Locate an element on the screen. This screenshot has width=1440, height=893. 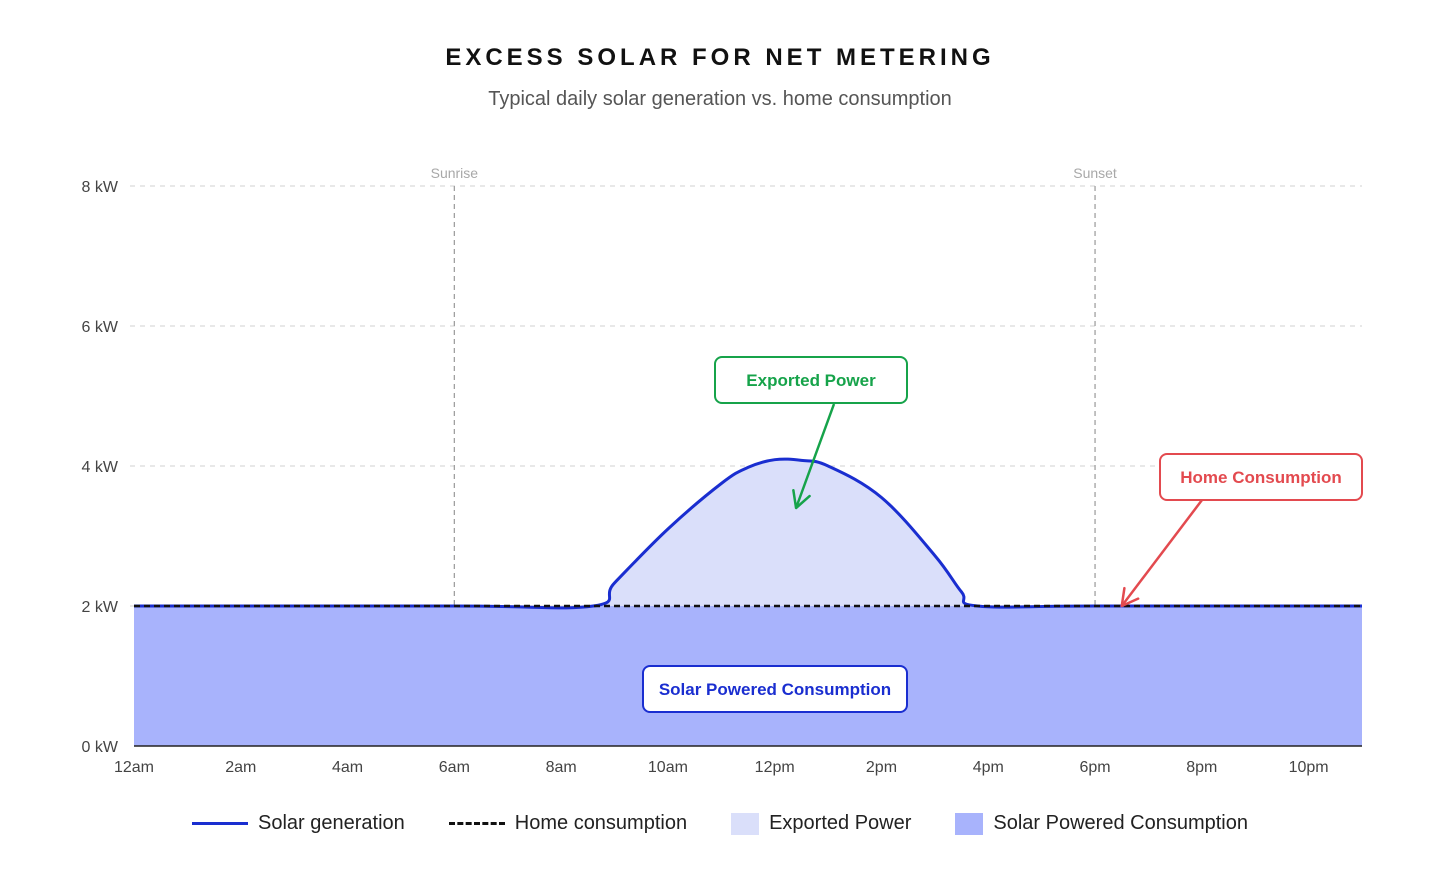
x-tick-label: 10am is located at coordinates (668, 767).